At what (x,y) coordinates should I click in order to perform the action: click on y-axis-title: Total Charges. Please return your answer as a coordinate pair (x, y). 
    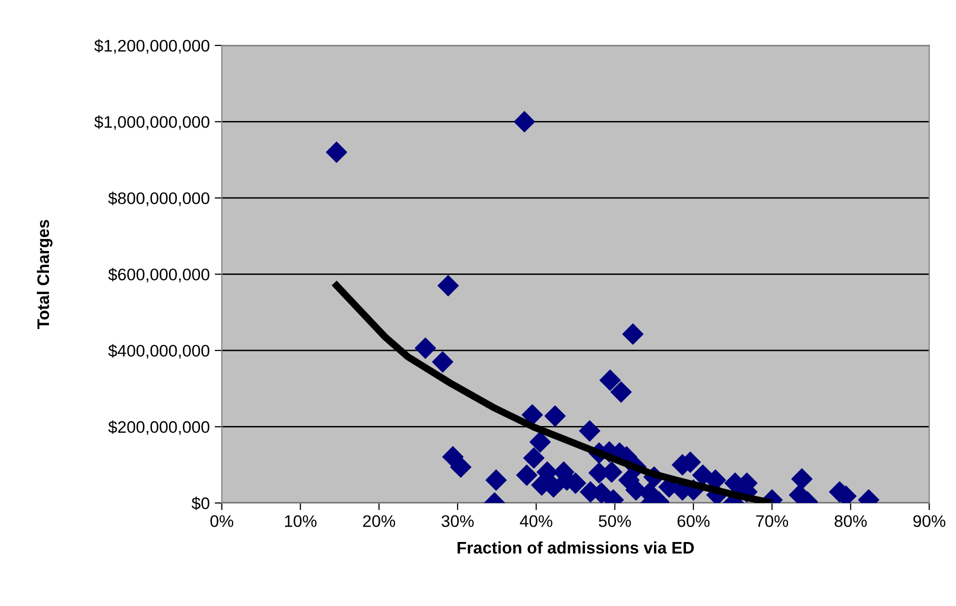
    Looking at the image, I should click on (44, 274).